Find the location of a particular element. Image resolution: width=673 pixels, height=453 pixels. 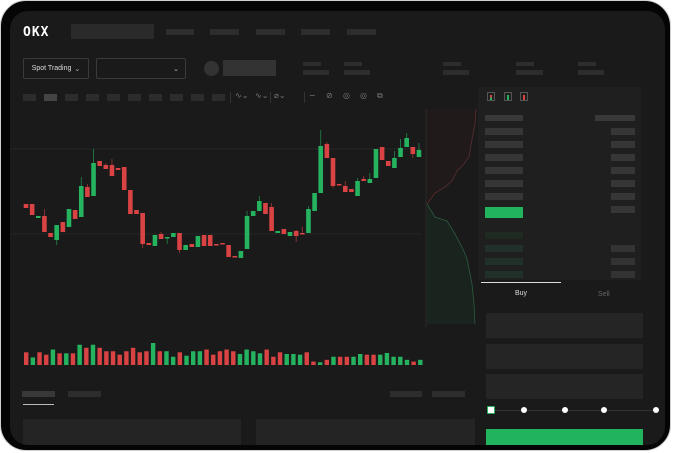

price-input is located at coordinates (564, 325).